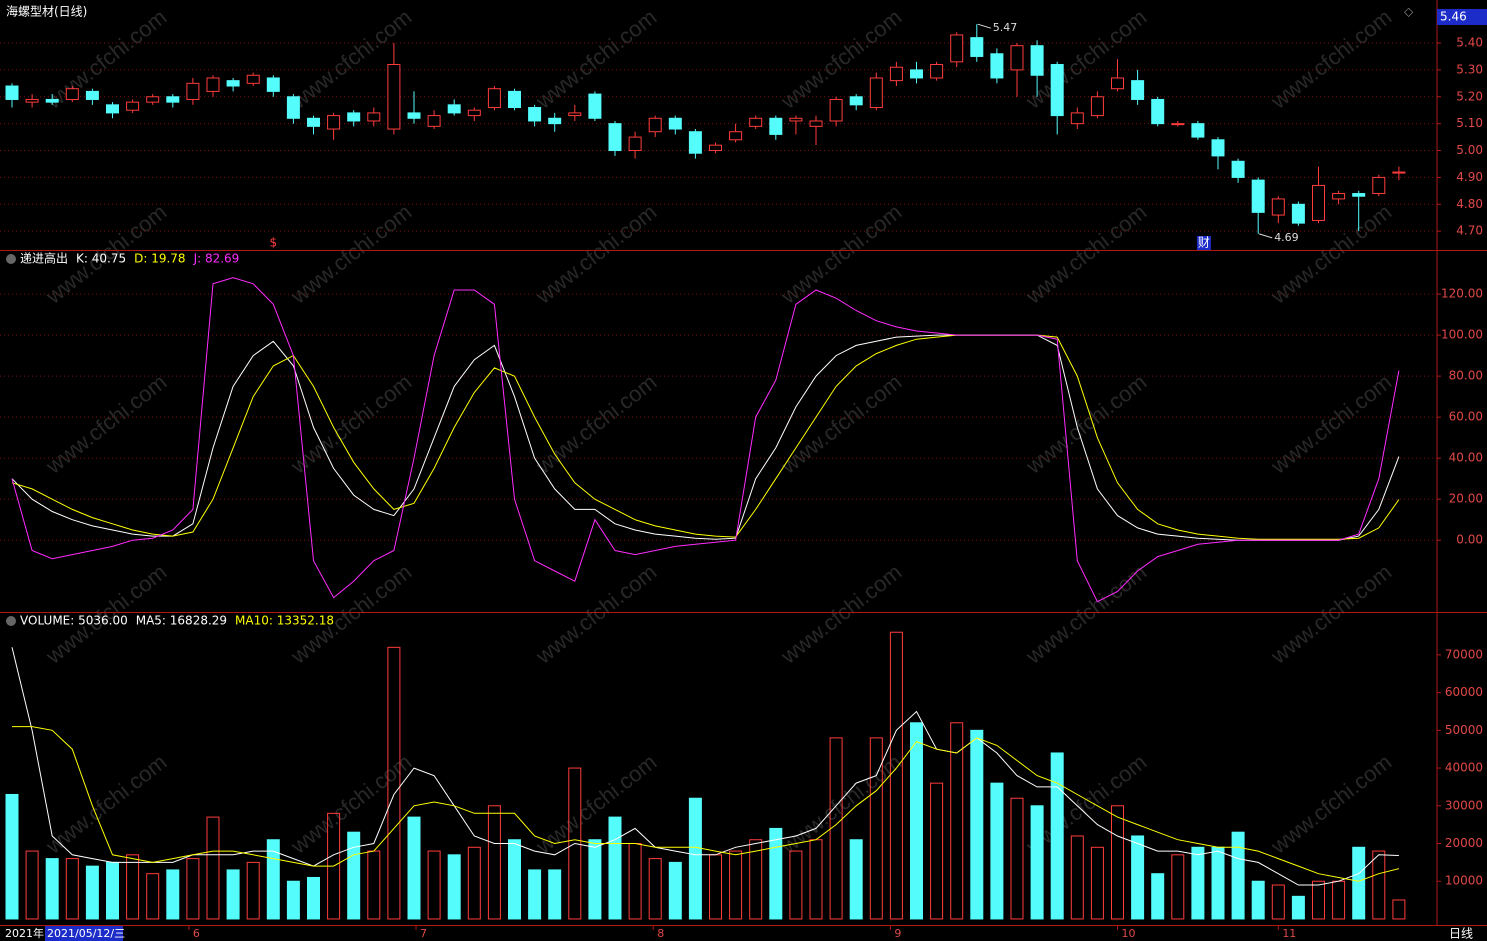 The image size is (1487, 941). What do you see at coordinates (159, 259) in the screenshot?
I see `legend-text: D: 19.78` at bounding box center [159, 259].